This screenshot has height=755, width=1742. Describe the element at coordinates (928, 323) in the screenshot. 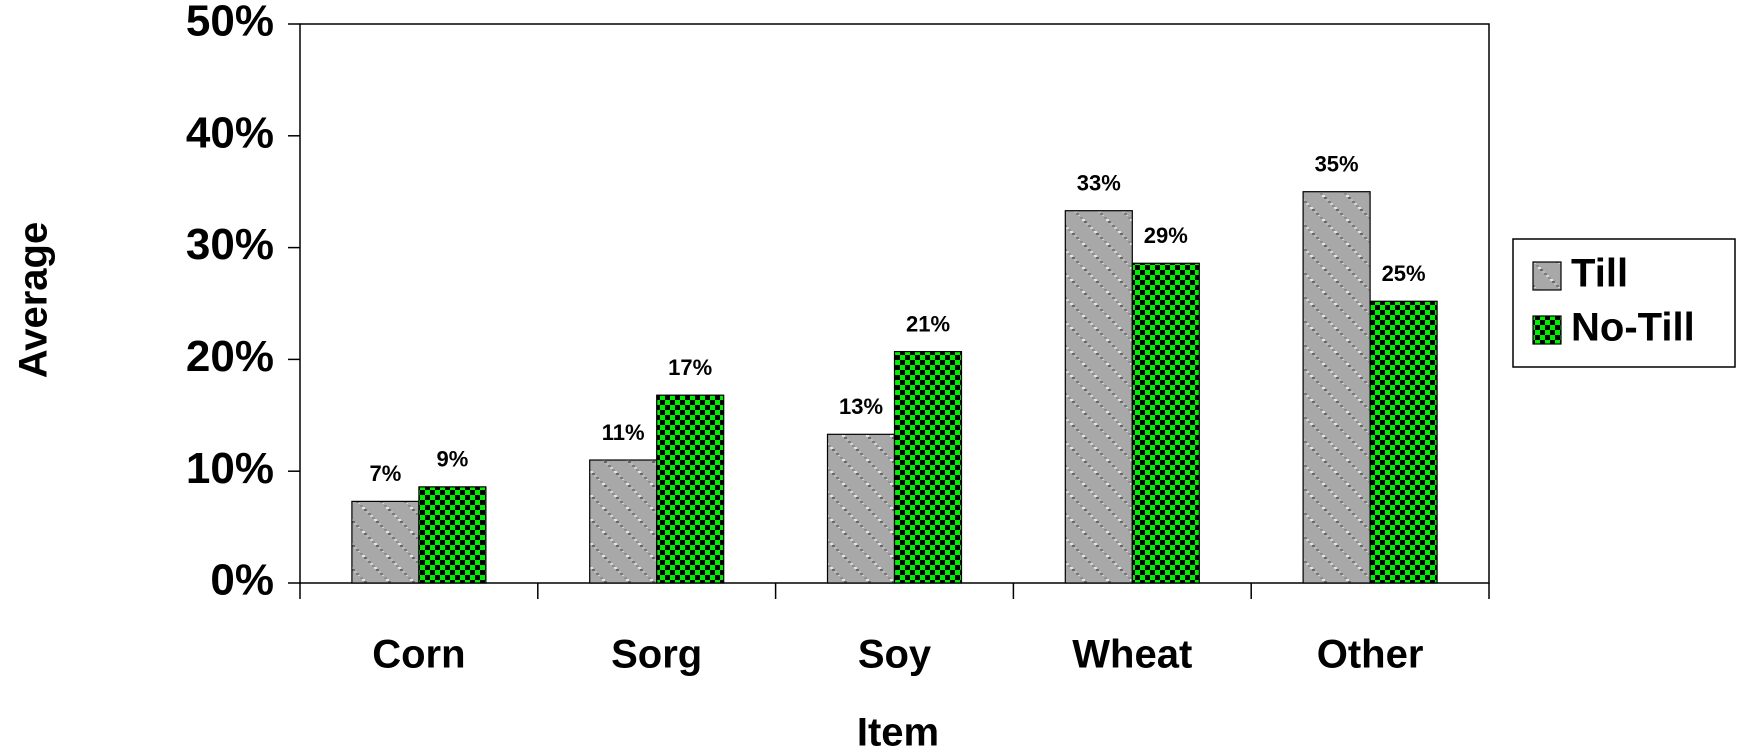

I see `value-label: 21%` at that location.